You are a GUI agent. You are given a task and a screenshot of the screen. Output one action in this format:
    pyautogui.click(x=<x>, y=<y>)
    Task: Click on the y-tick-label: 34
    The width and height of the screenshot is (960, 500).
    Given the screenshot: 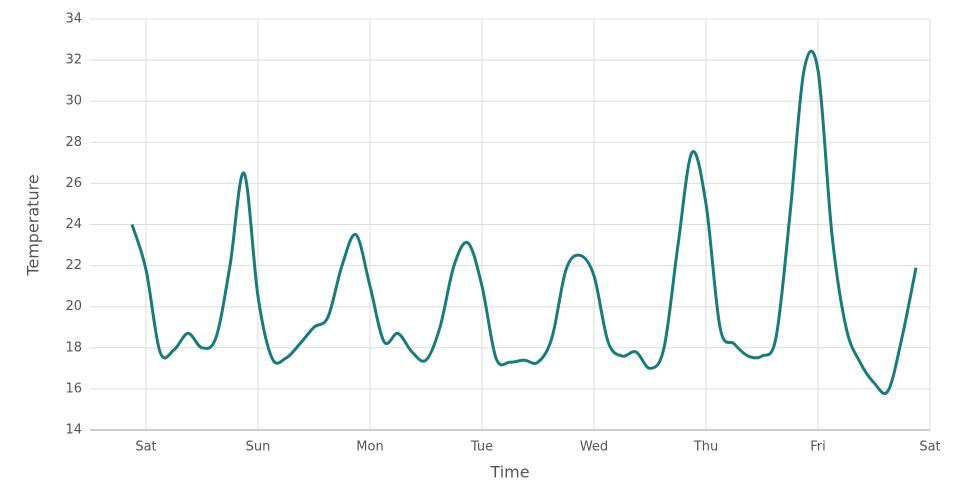 What is the action you would take?
    pyautogui.click(x=73, y=19)
    